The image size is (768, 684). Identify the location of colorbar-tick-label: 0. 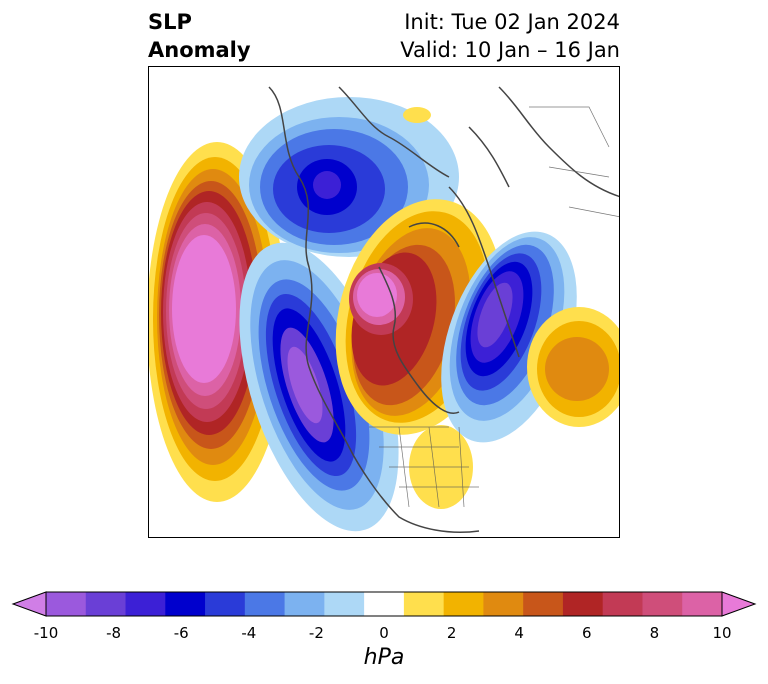
(384, 633).